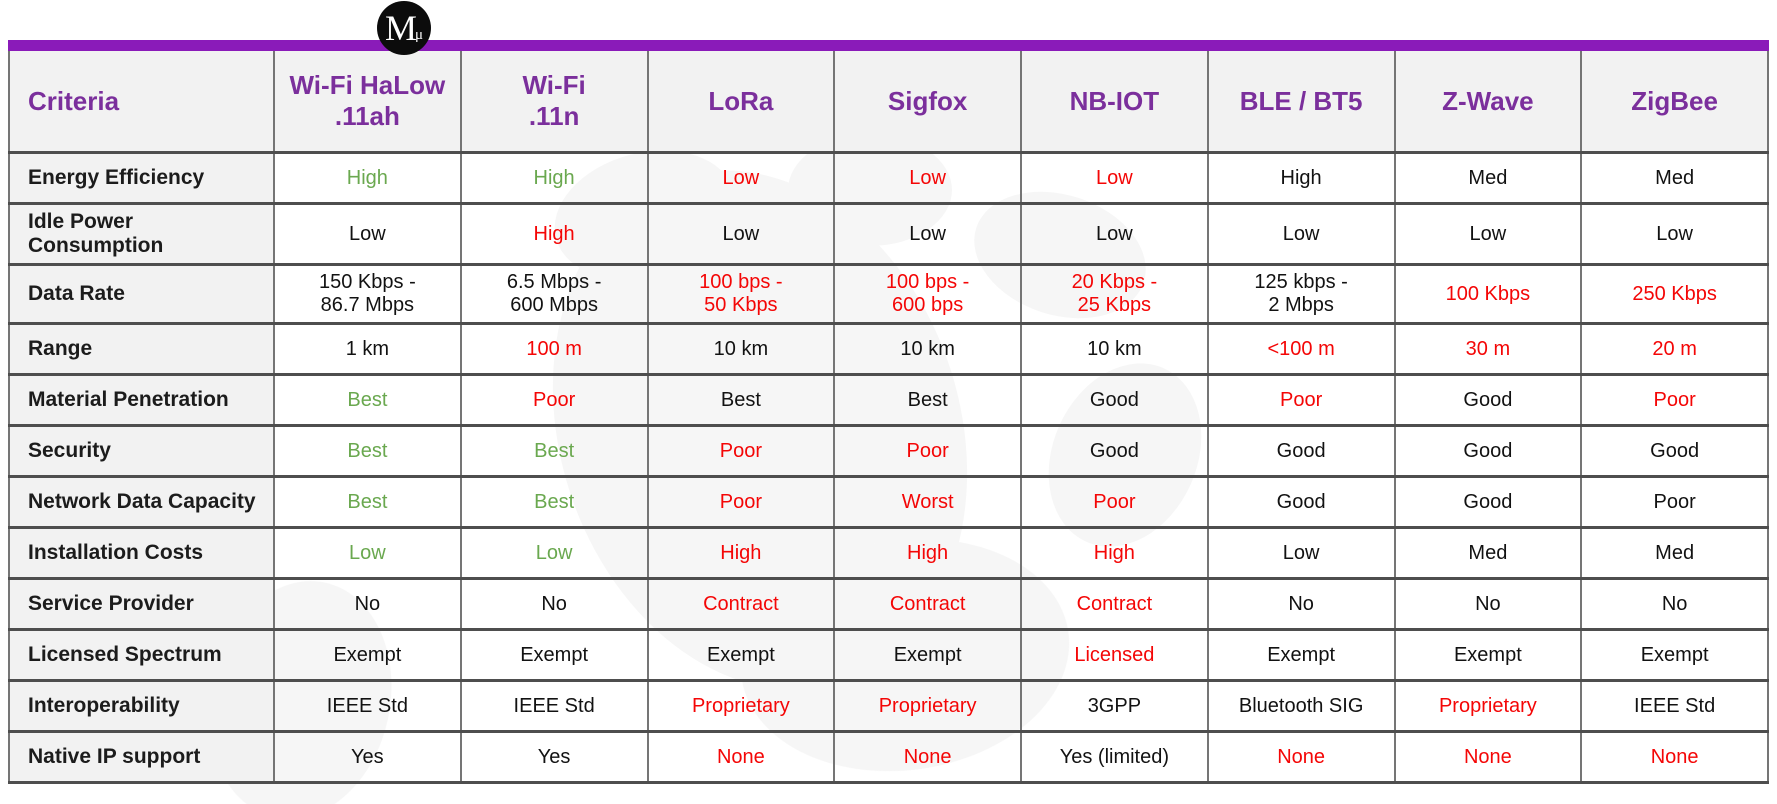 Image resolution: width=1777 pixels, height=804 pixels. What do you see at coordinates (554, 757) in the screenshot?
I see `cell-wifi-n: Yes` at bounding box center [554, 757].